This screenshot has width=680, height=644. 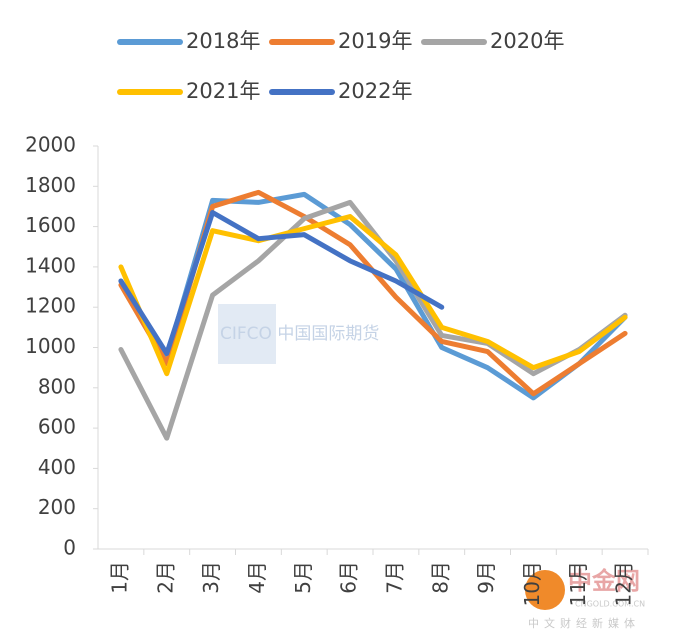 I want to click on legend-label: 2019年, so click(x=375, y=41).